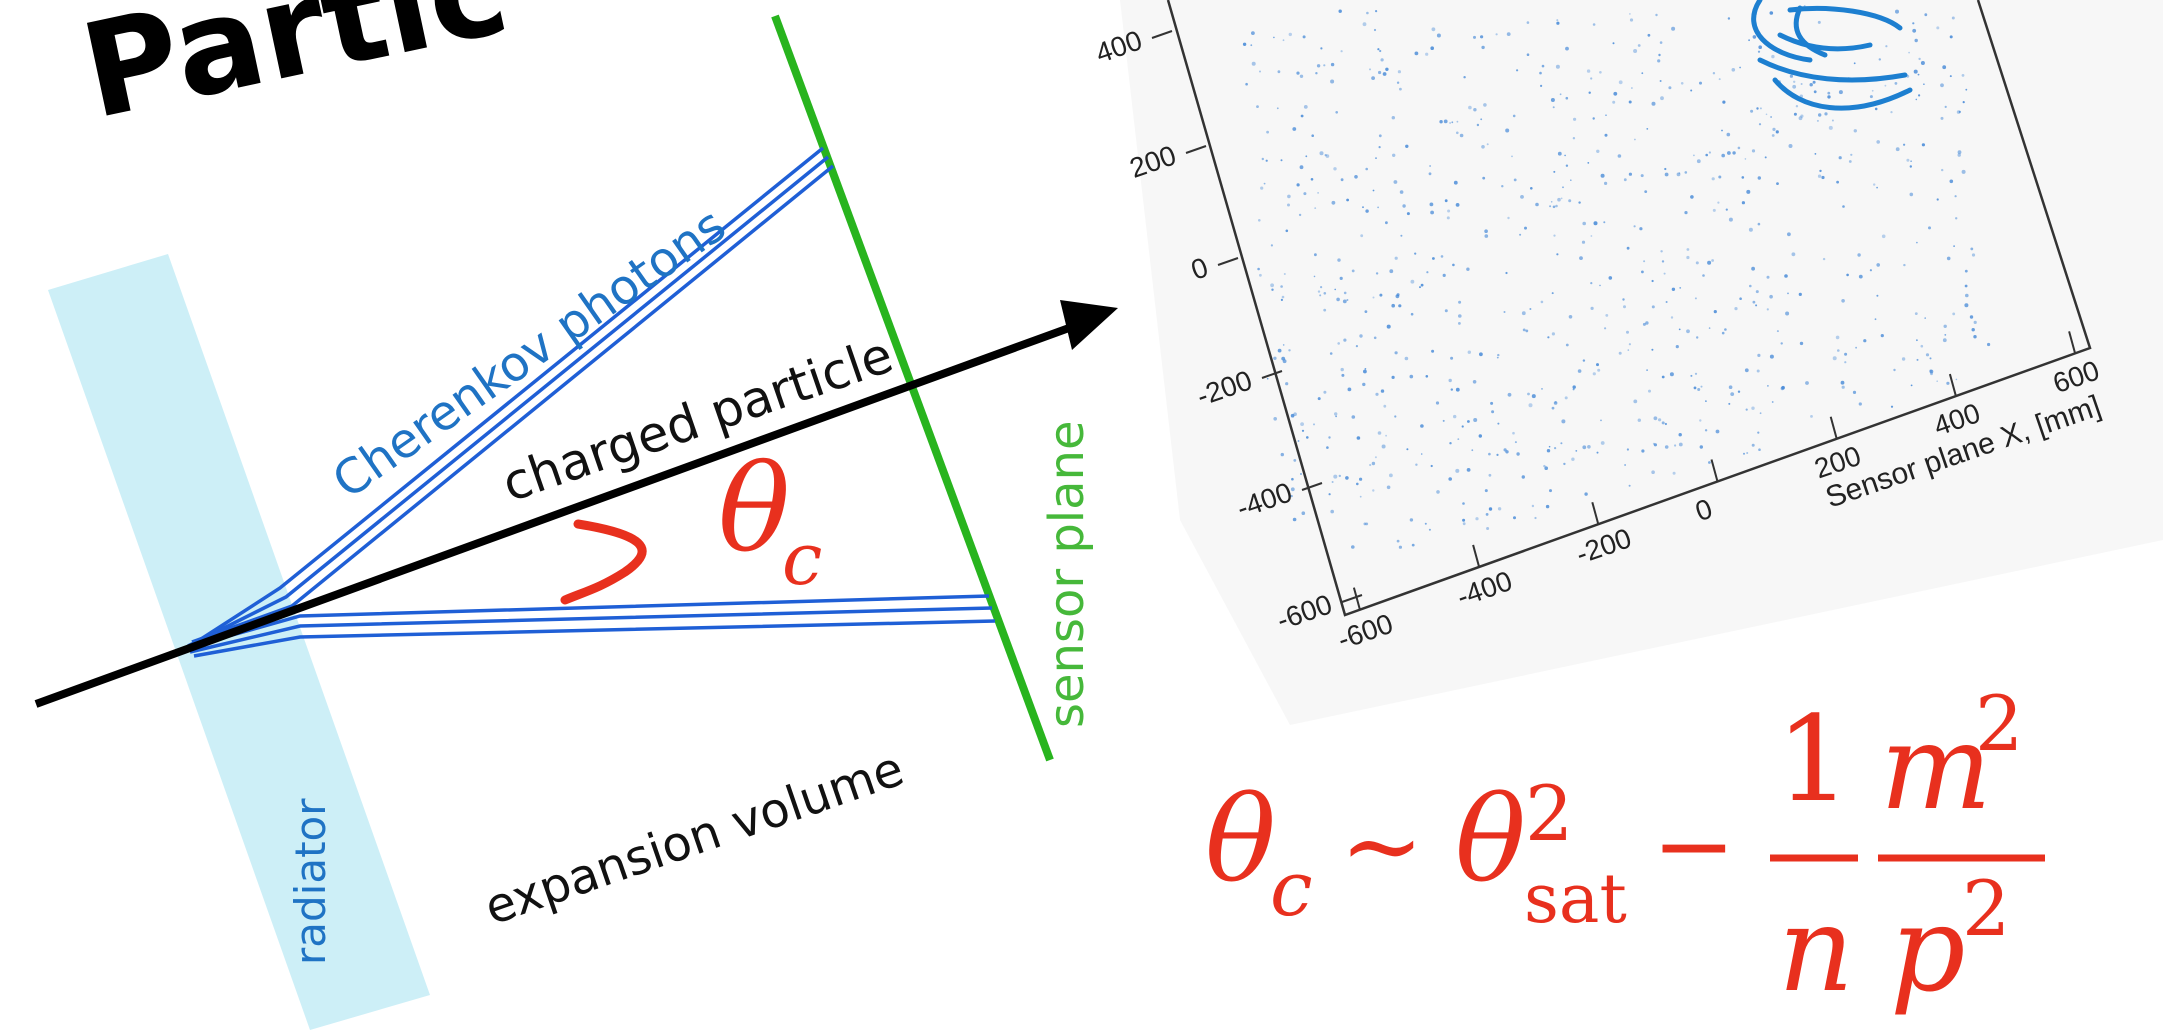 The height and width of the screenshot is (1036, 2163). I want to click on angle-arc-mark, so click(603, 562).